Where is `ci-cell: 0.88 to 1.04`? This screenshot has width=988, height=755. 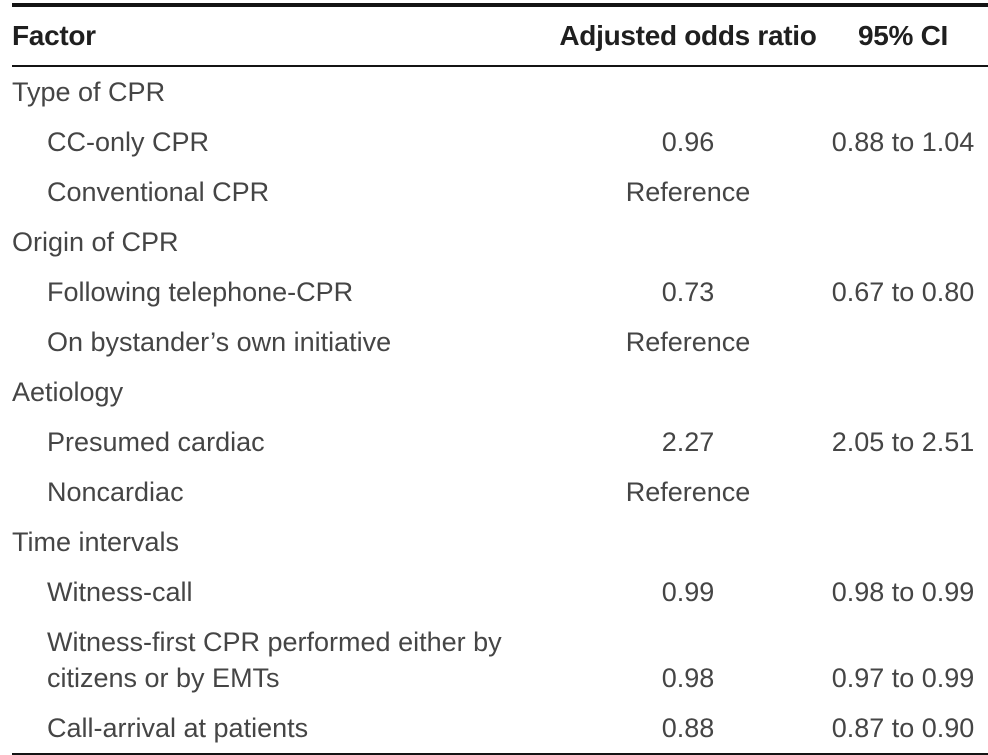 ci-cell: 0.88 to 1.04 is located at coordinates (903, 142).